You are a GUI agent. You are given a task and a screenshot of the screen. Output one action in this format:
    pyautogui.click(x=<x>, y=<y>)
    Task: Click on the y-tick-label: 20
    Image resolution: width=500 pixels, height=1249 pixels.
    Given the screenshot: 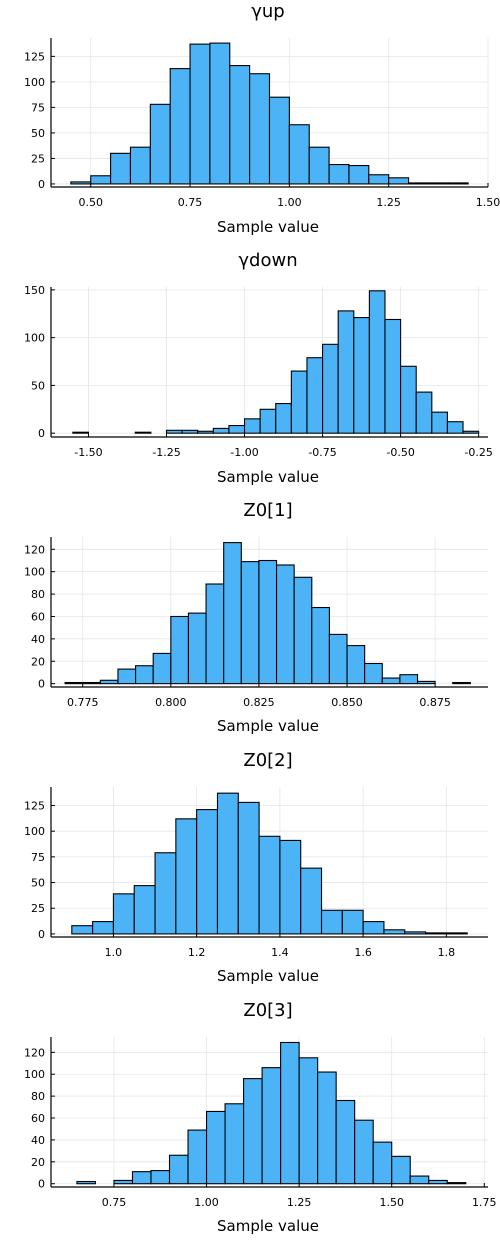 What is the action you would take?
    pyautogui.click(x=38, y=1162)
    